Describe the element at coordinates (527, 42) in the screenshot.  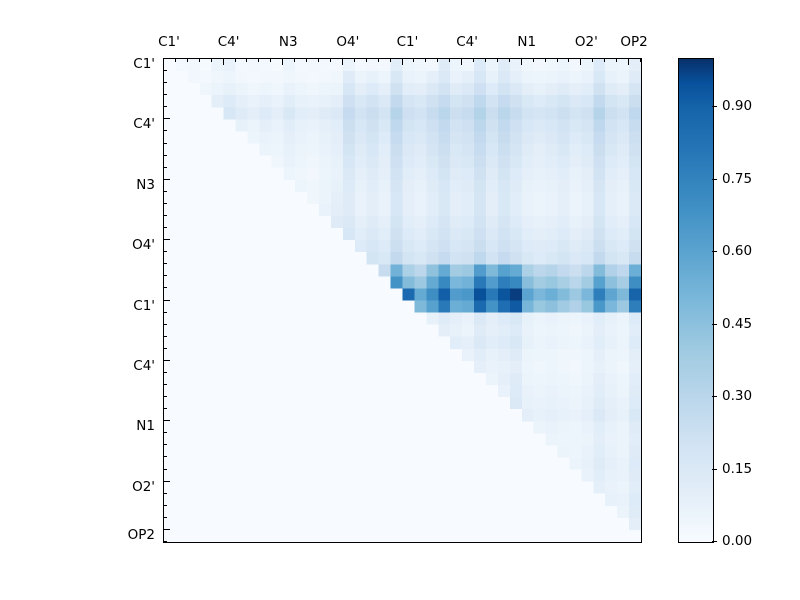
I see `x-tick-label: N1` at that location.